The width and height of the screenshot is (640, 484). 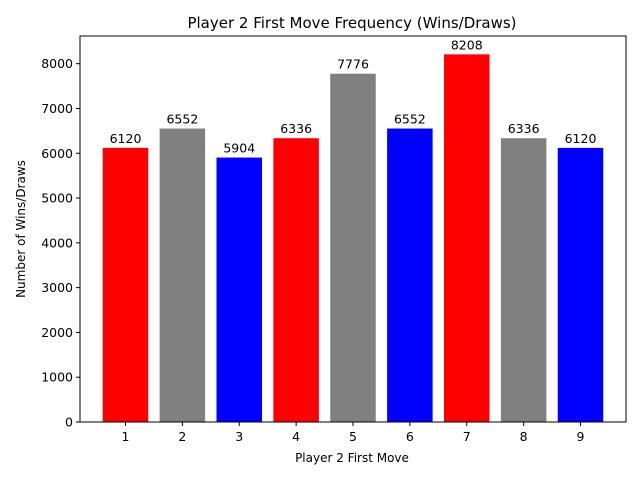 What do you see at coordinates (239, 436) in the screenshot?
I see `x-tick-label-3: 3` at bounding box center [239, 436].